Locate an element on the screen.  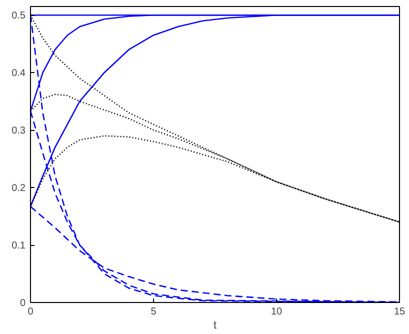
x-tick-label: 10 is located at coordinates (276, 312).